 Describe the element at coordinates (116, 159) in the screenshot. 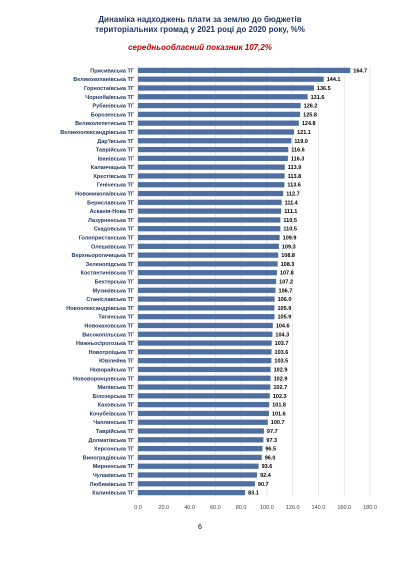

I see `category-label: Іванівська ТГ` at that location.